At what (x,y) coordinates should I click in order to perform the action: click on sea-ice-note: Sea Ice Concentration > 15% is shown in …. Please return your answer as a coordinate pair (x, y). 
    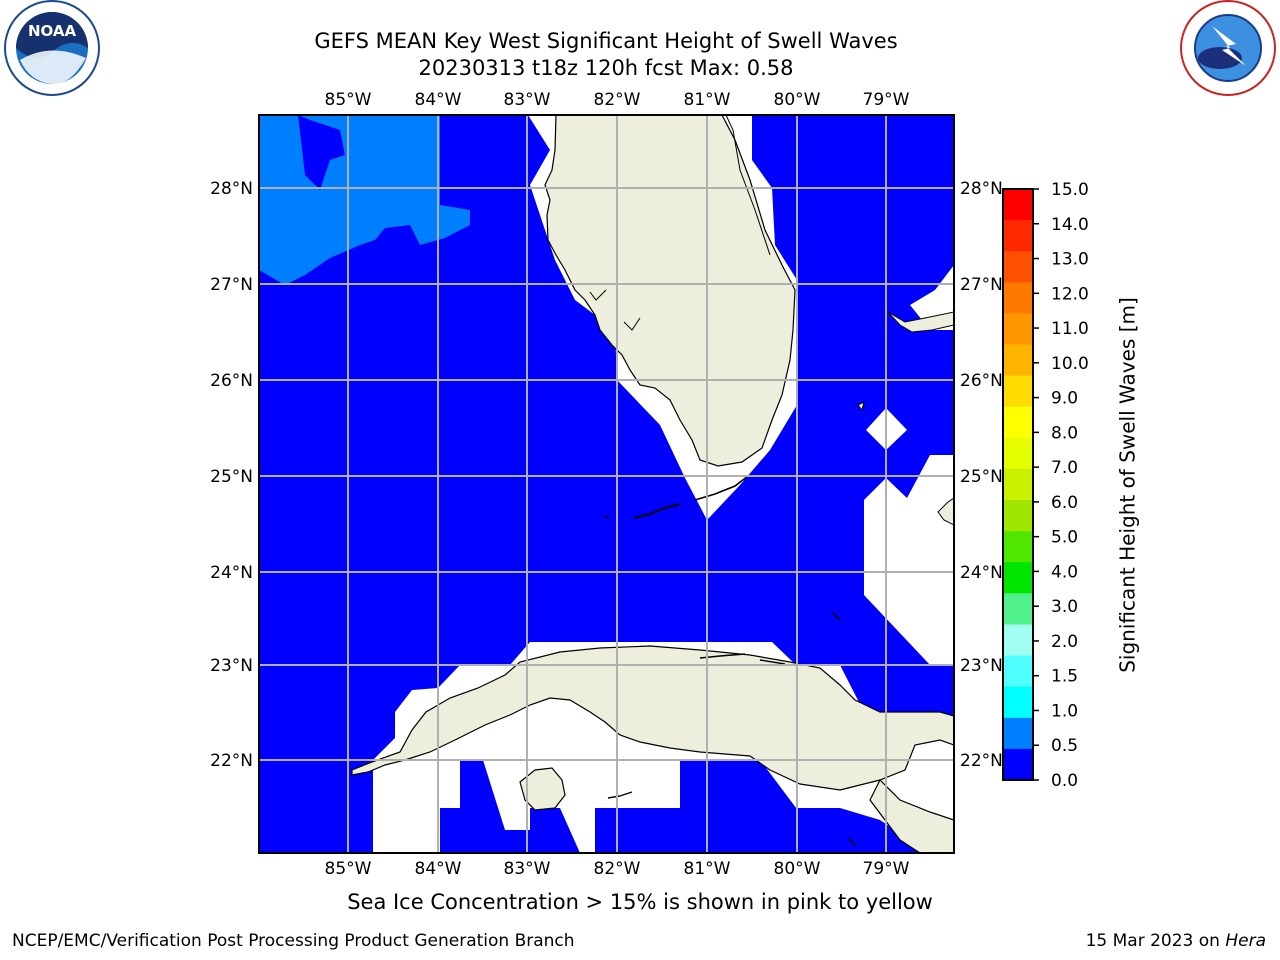
    Looking at the image, I should click on (640, 902).